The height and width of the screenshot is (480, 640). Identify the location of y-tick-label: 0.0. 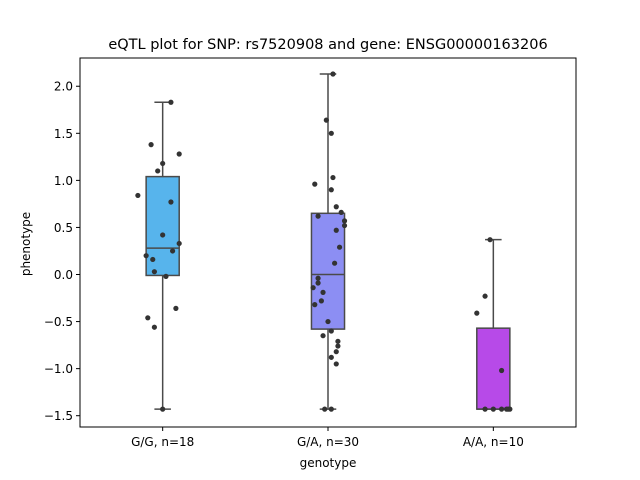
(63, 275).